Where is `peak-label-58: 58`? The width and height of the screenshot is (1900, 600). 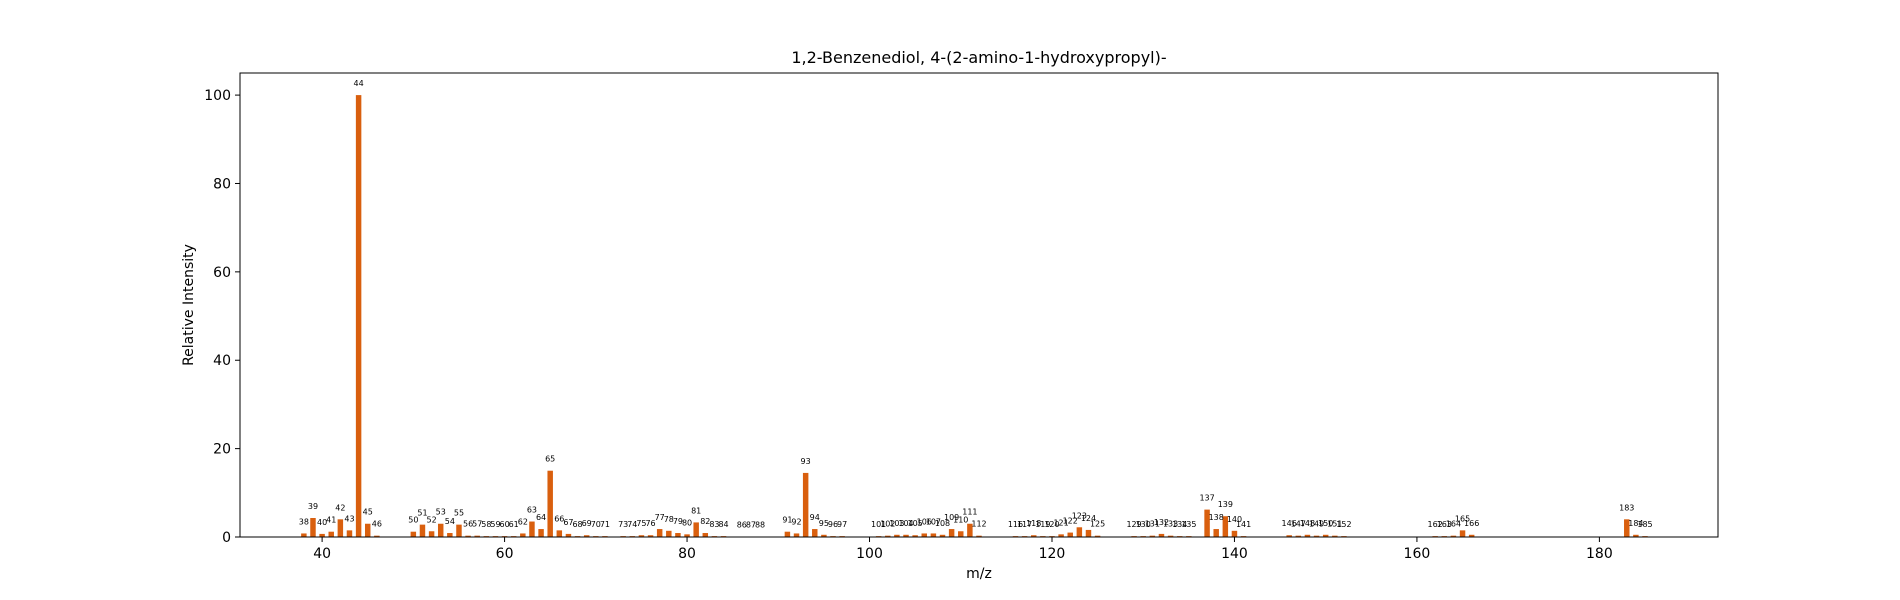
peak-label-58: 58 is located at coordinates (486, 524).